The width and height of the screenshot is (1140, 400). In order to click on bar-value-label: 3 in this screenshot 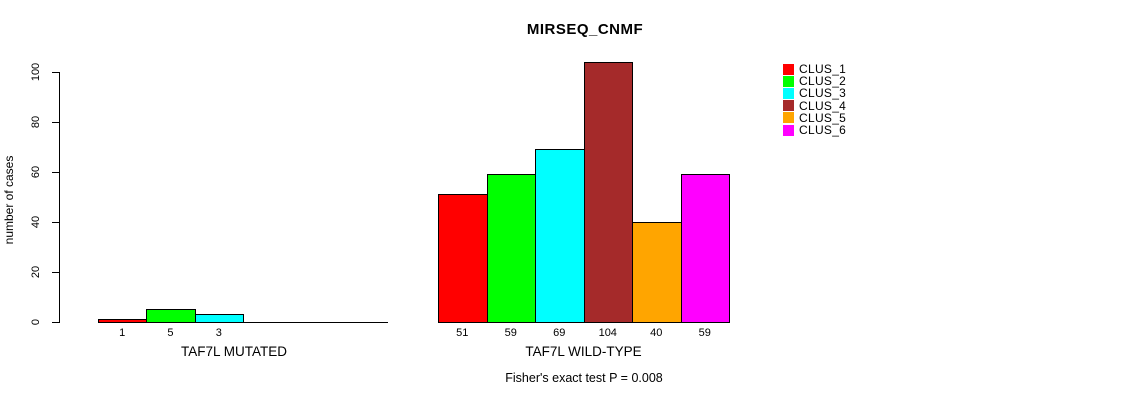, I will do `click(218, 333)`.